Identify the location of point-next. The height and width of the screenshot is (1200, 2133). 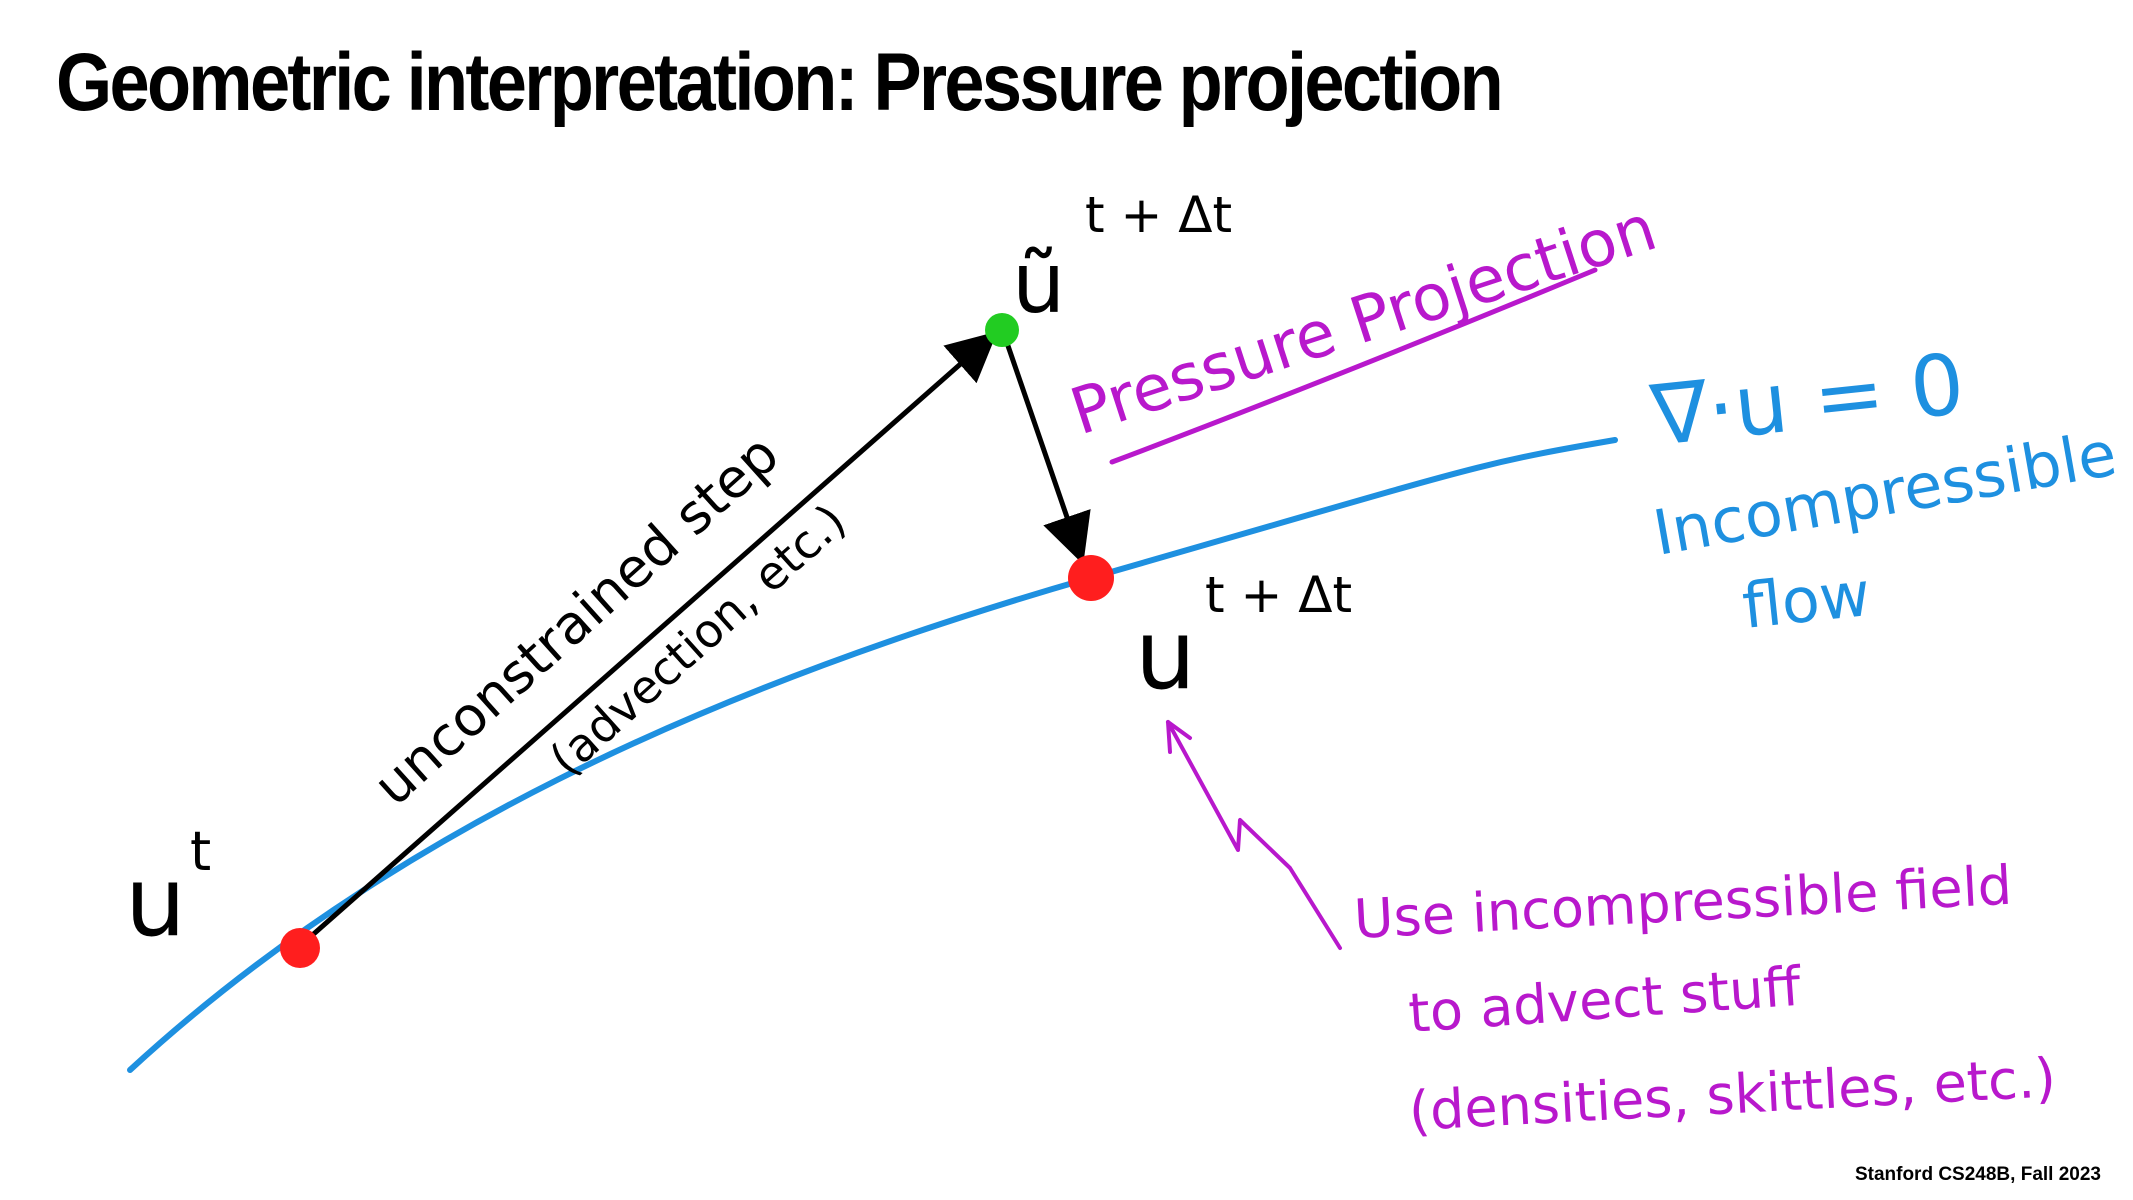
(1091, 578).